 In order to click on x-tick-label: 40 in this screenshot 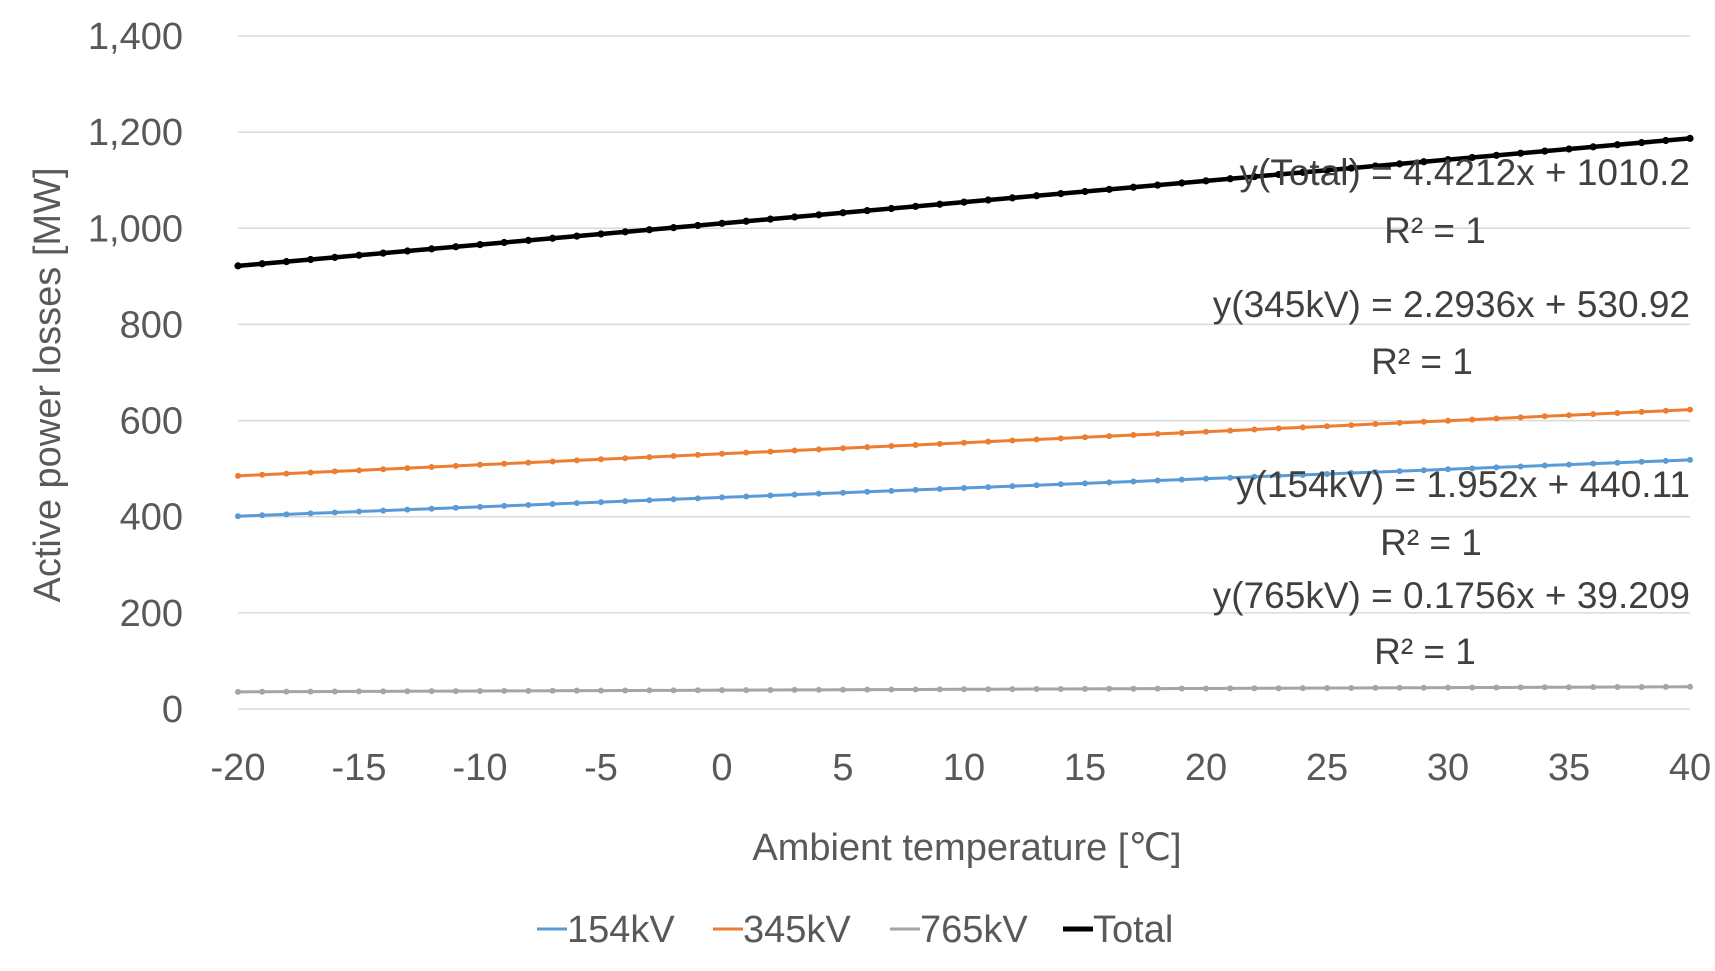, I will do `click(1690, 768)`.